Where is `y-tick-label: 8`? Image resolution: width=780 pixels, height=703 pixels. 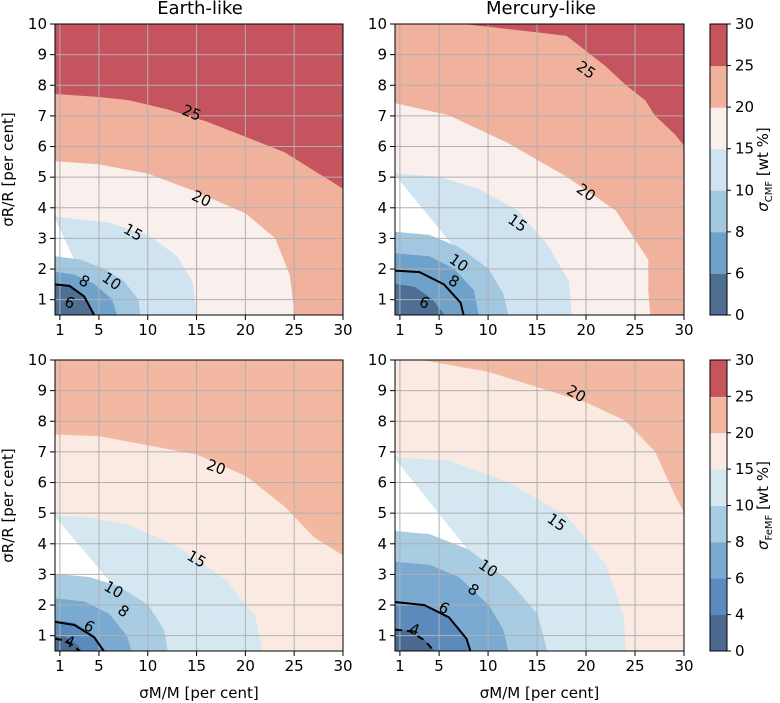 y-tick-label: 8 is located at coordinates (382, 85).